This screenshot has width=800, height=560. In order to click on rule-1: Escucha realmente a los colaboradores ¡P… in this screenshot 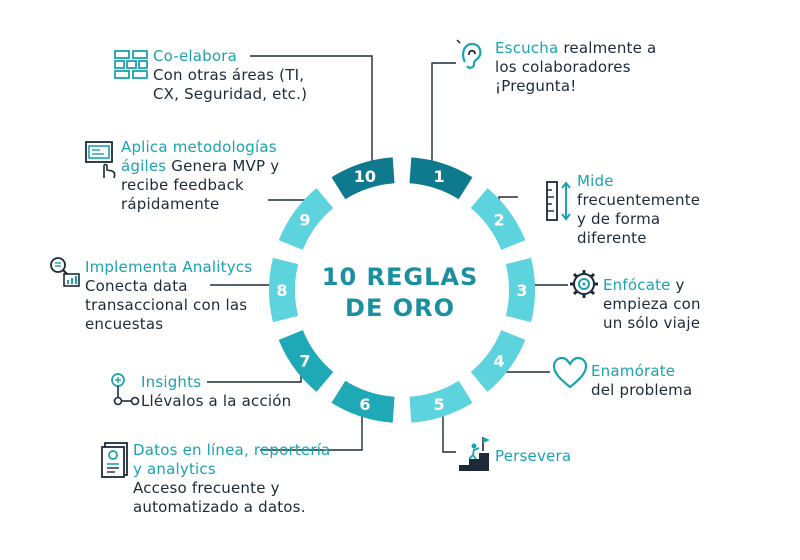, I will do `click(580, 67)`.